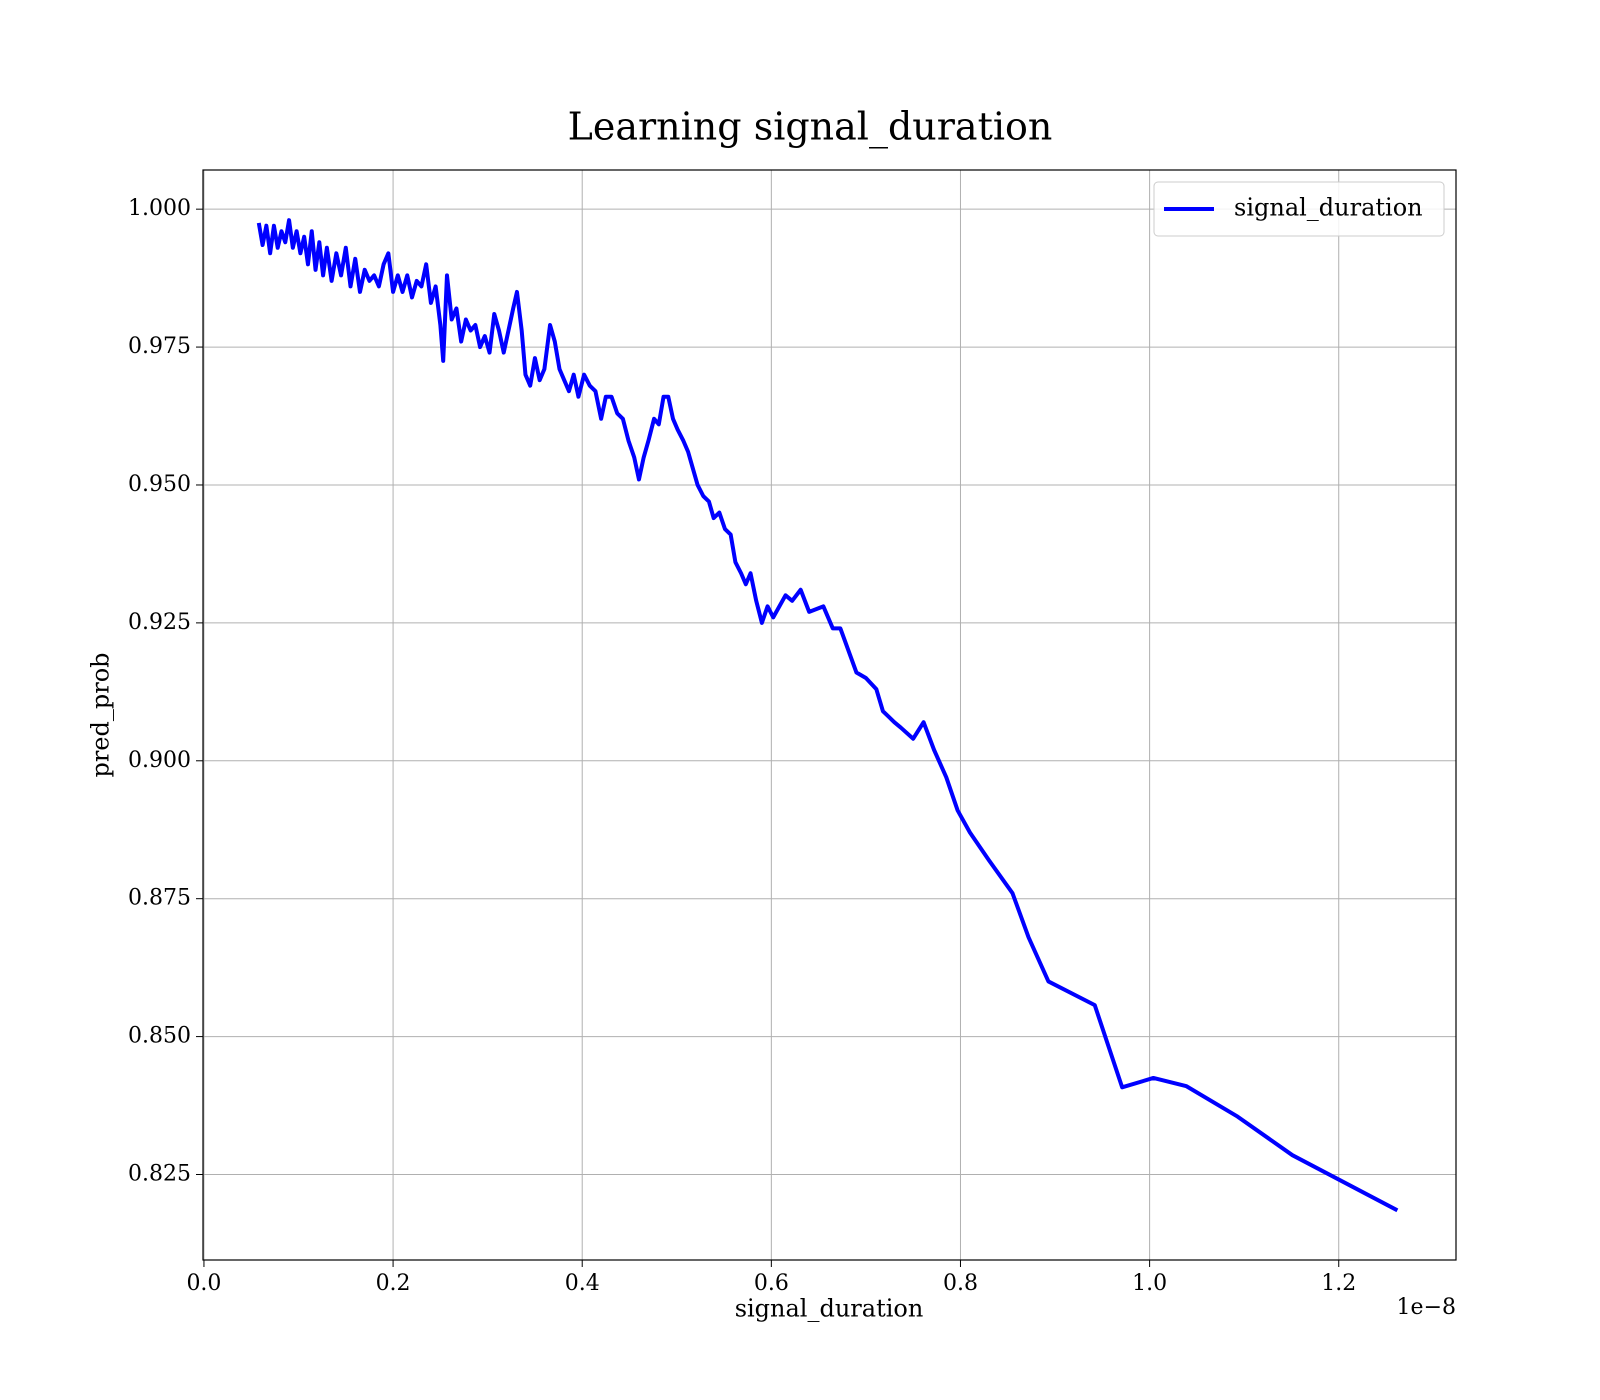 The height and width of the screenshot is (1400, 1600). I want to click on y-axis-label: pred_prob, so click(101, 714).